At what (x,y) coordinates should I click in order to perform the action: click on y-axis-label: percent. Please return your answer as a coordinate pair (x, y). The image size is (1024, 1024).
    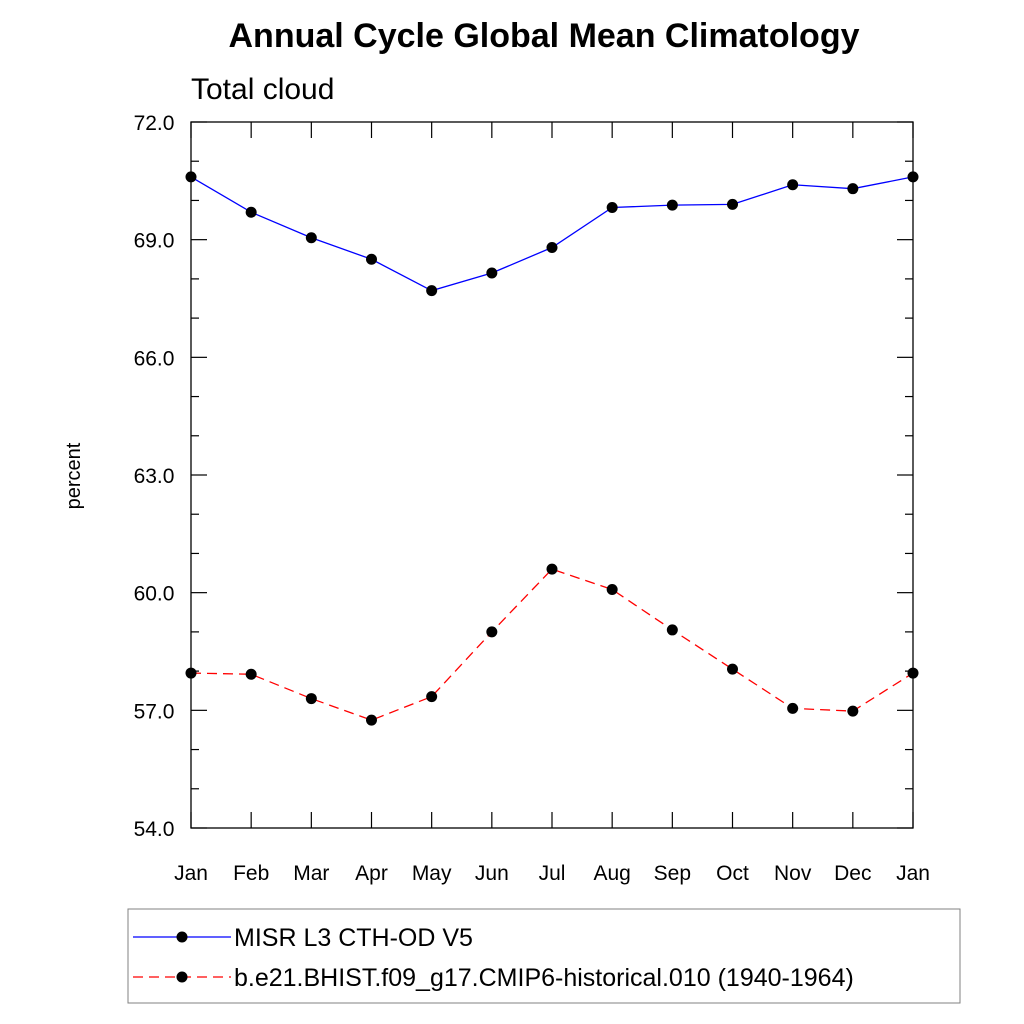
    Looking at the image, I should click on (74, 475).